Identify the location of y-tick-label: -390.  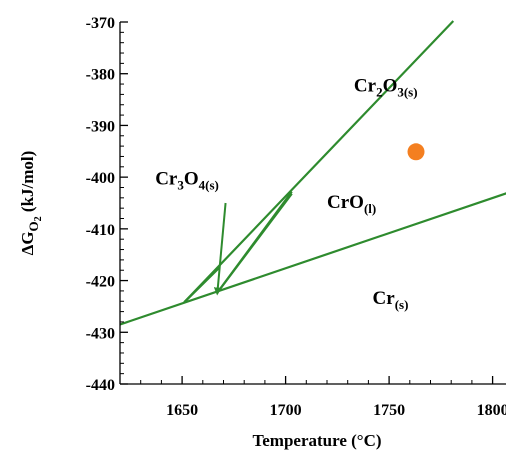
(100, 126).